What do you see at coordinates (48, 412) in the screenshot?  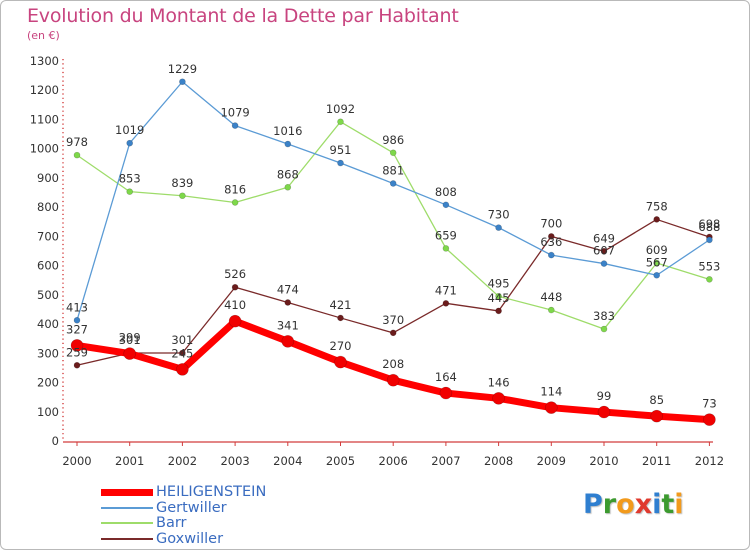 I see `y-tick-label: 100` at bounding box center [48, 412].